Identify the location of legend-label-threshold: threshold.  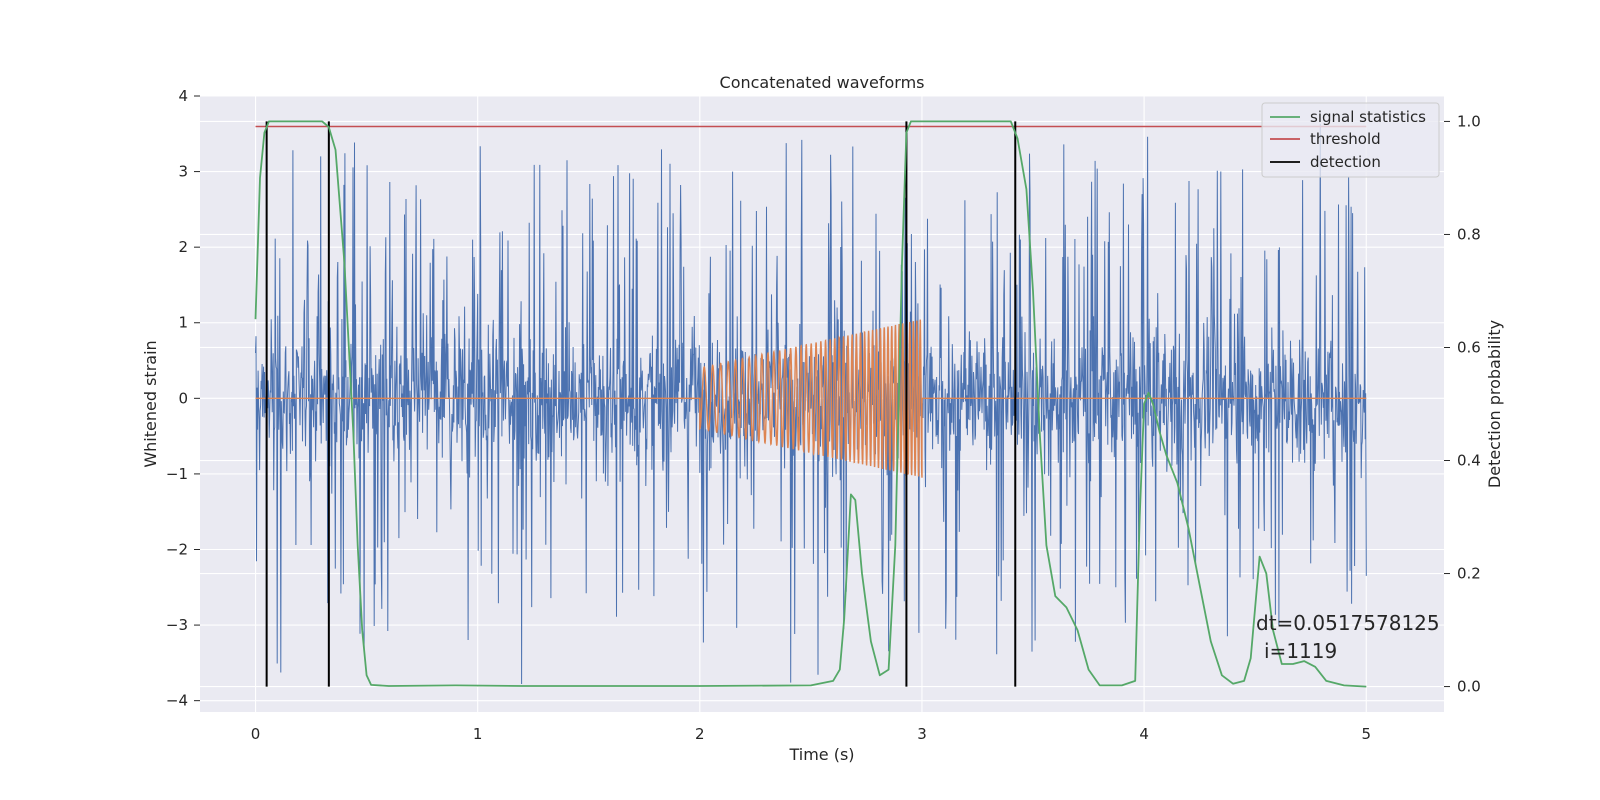
(1345, 139).